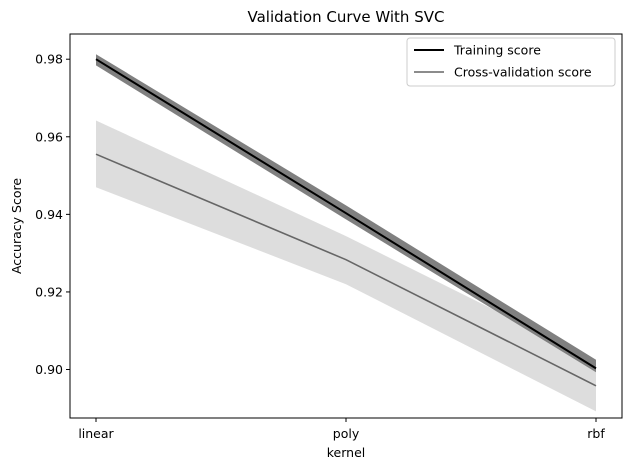 Image resolution: width=630 pixels, height=470 pixels. What do you see at coordinates (49, 369) in the screenshot?
I see `y-tick-label: 0.90` at bounding box center [49, 369].